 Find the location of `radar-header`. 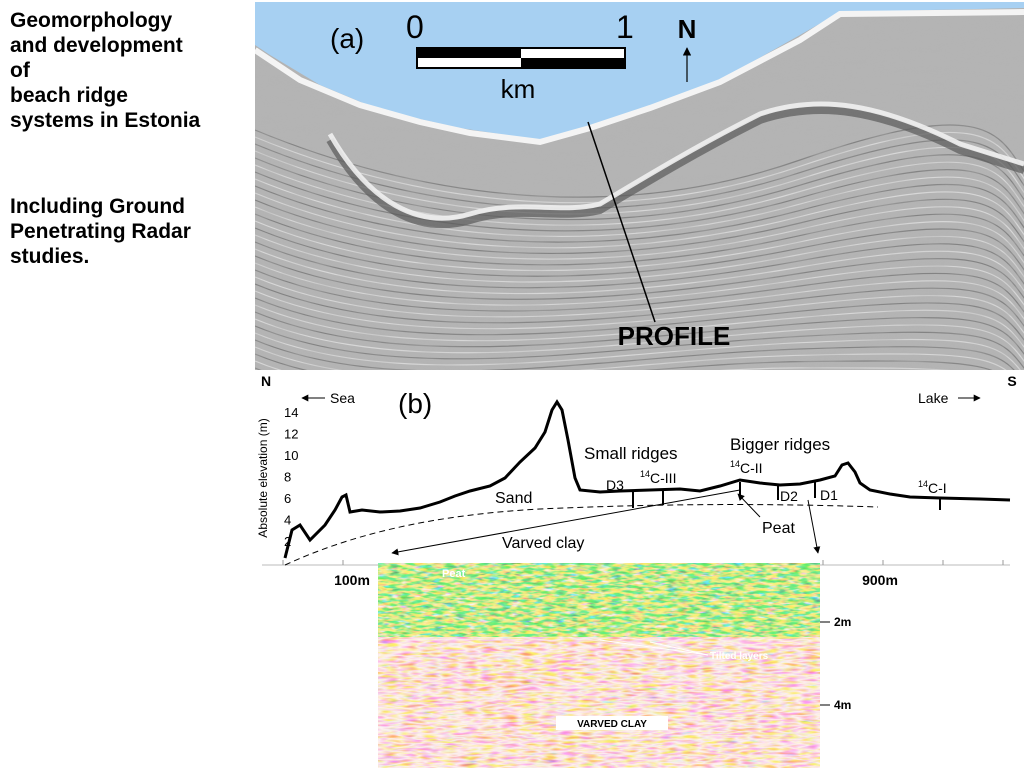

radar-header is located at coordinates (599, 560).